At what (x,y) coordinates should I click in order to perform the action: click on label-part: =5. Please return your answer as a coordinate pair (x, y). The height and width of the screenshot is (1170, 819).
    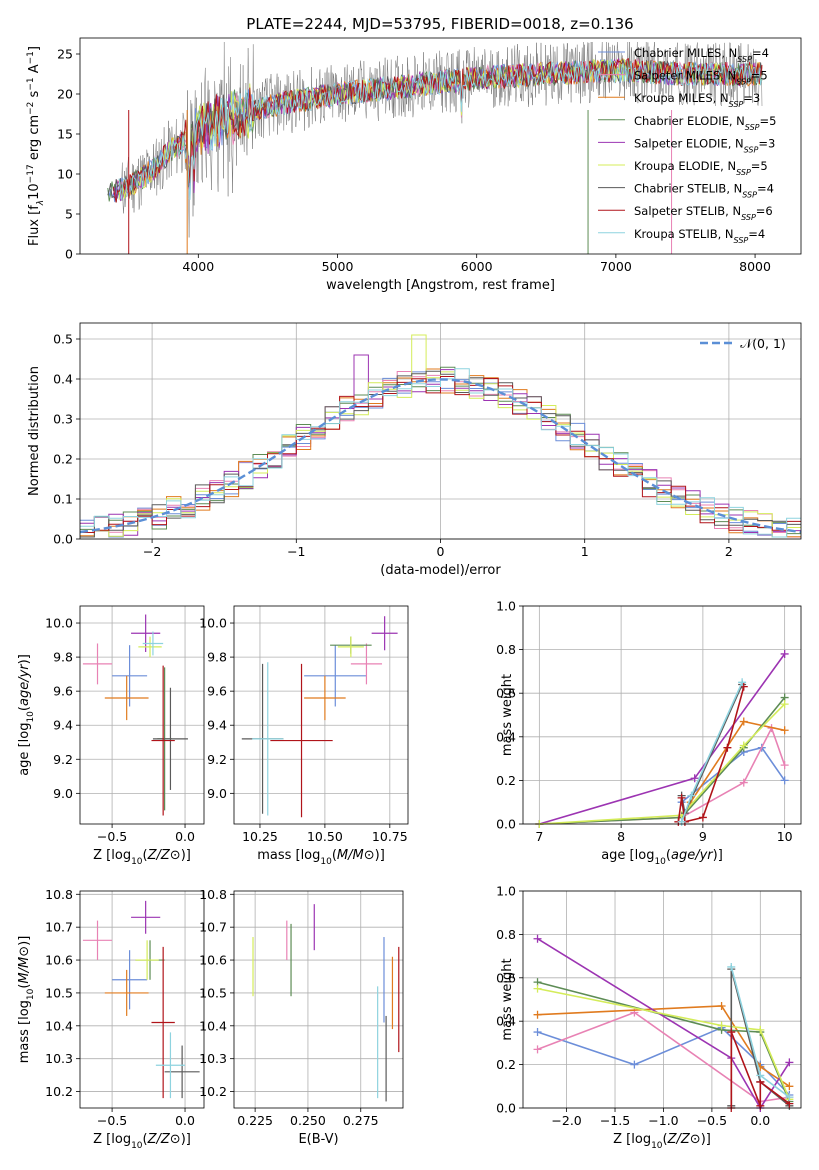
    Looking at the image, I should click on (759, 76).